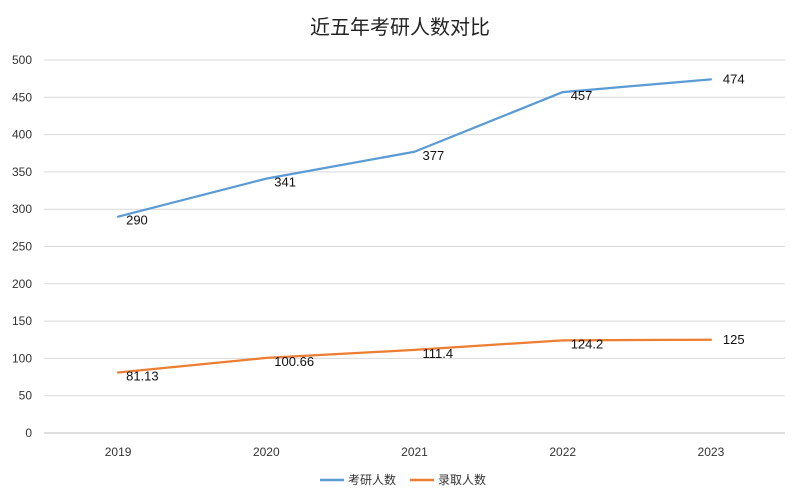 Image resolution: width=800 pixels, height=498 pixels. What do you see at coordinates (118, 452) in the screenshot?
I see `x-tick-label: 2019` at bounding box center [118, 452].